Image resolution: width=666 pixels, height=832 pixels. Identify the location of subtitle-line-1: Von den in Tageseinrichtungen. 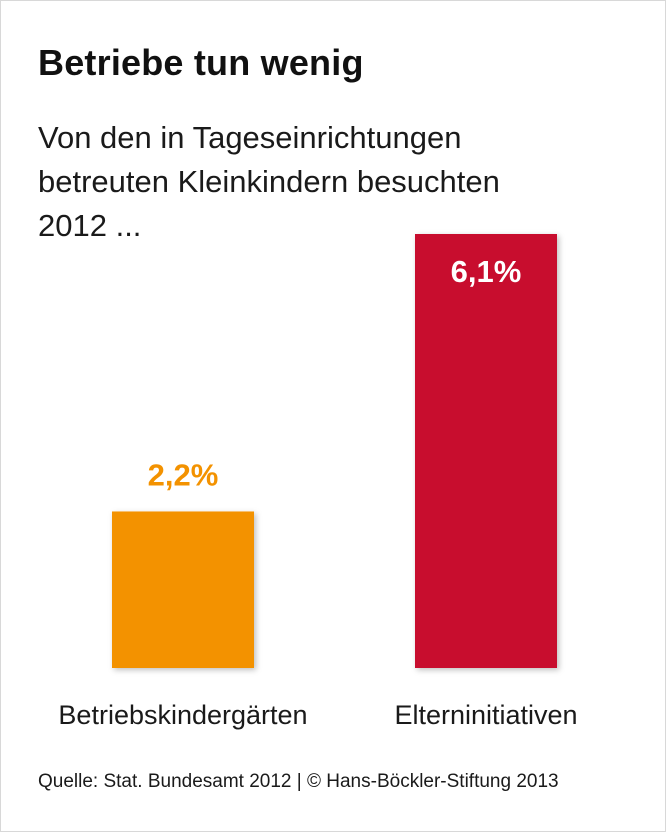
(250, 137).